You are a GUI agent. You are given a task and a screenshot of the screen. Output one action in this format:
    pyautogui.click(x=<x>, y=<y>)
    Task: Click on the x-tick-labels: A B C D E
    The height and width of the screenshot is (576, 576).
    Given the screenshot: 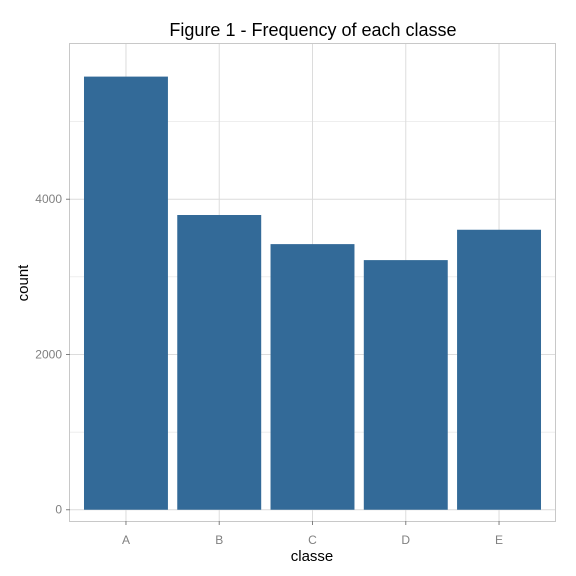 What is the action you would take?
    pyautogui.click(x=312, y=540)
    